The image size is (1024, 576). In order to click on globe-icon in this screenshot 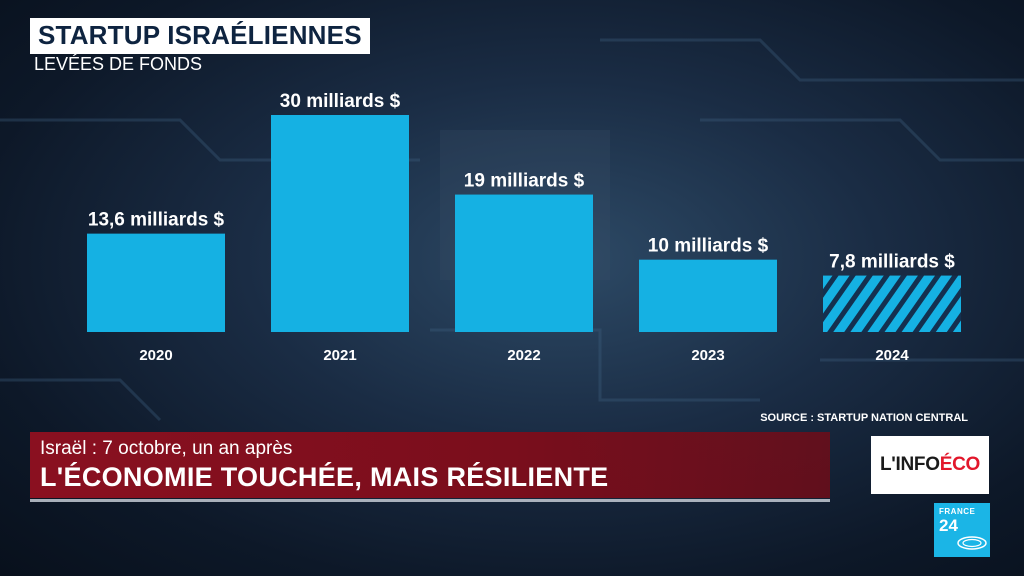, I will do `click(972, 543)`.